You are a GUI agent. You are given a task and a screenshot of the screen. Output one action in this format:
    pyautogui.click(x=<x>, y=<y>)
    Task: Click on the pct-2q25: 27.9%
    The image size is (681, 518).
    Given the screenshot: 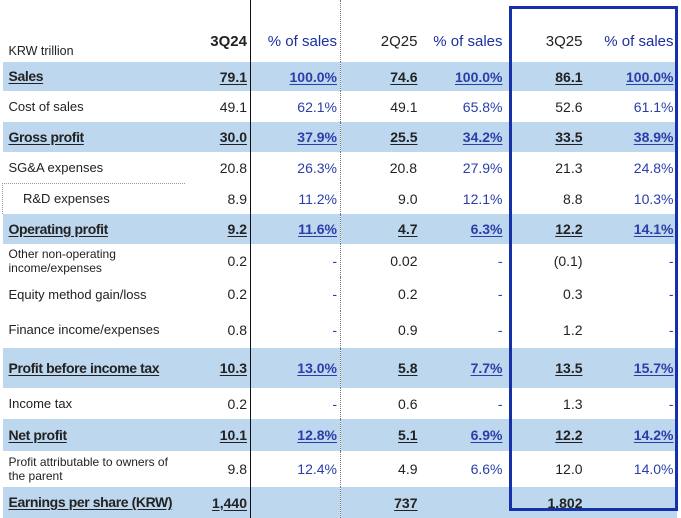 What is the action you would take?
    pyautogui.click(x=463, y=167)
    